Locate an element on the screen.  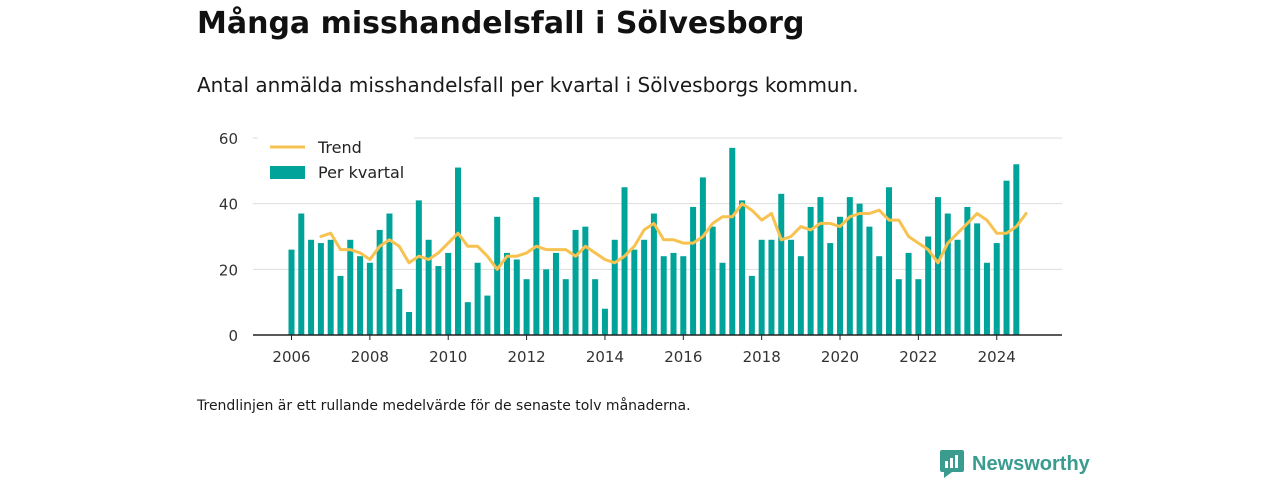
trend-line is located at coordinates (673, 236).